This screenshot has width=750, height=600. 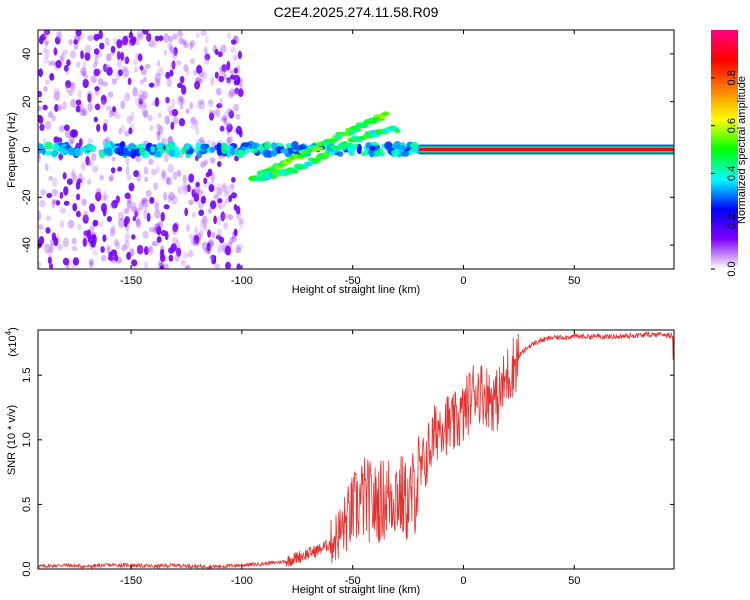 I want to click on spectrogram-mark-stable-line-core, so click(x=546, y=149).